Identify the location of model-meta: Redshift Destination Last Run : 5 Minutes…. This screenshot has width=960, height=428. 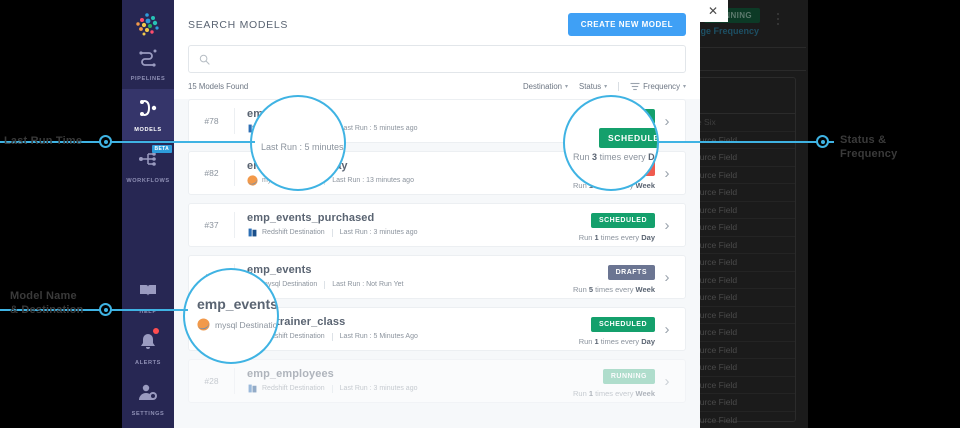
(413, 336).